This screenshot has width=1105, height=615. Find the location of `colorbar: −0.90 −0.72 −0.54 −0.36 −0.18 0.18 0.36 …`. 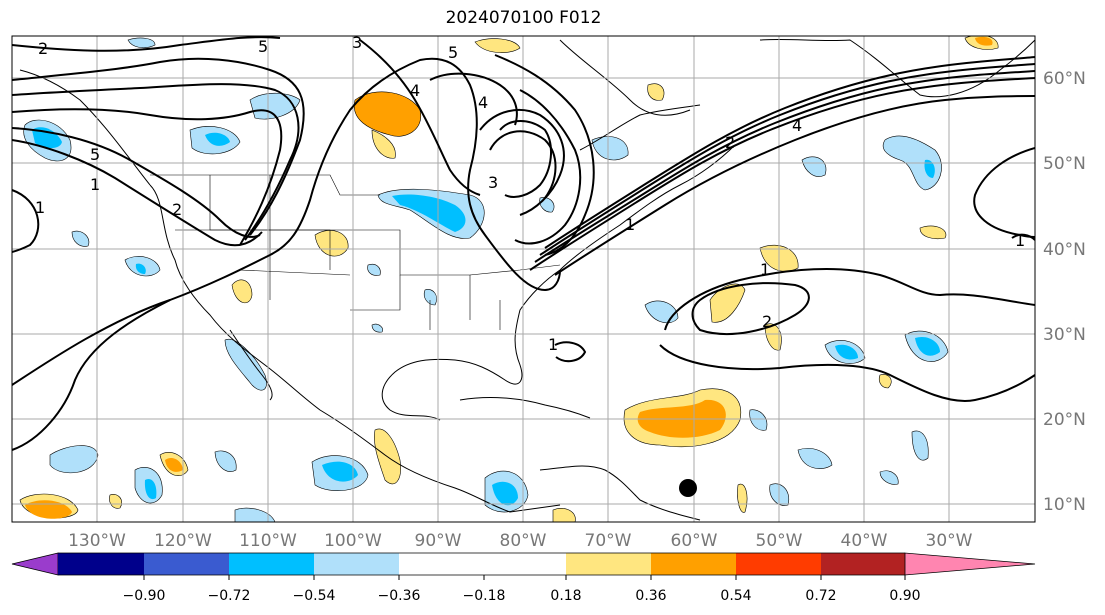

colorbar: −0.90 −0.72 −0.54 −0.36 −0.18 0.18 0.36 … is located at coordinates (523, 578).